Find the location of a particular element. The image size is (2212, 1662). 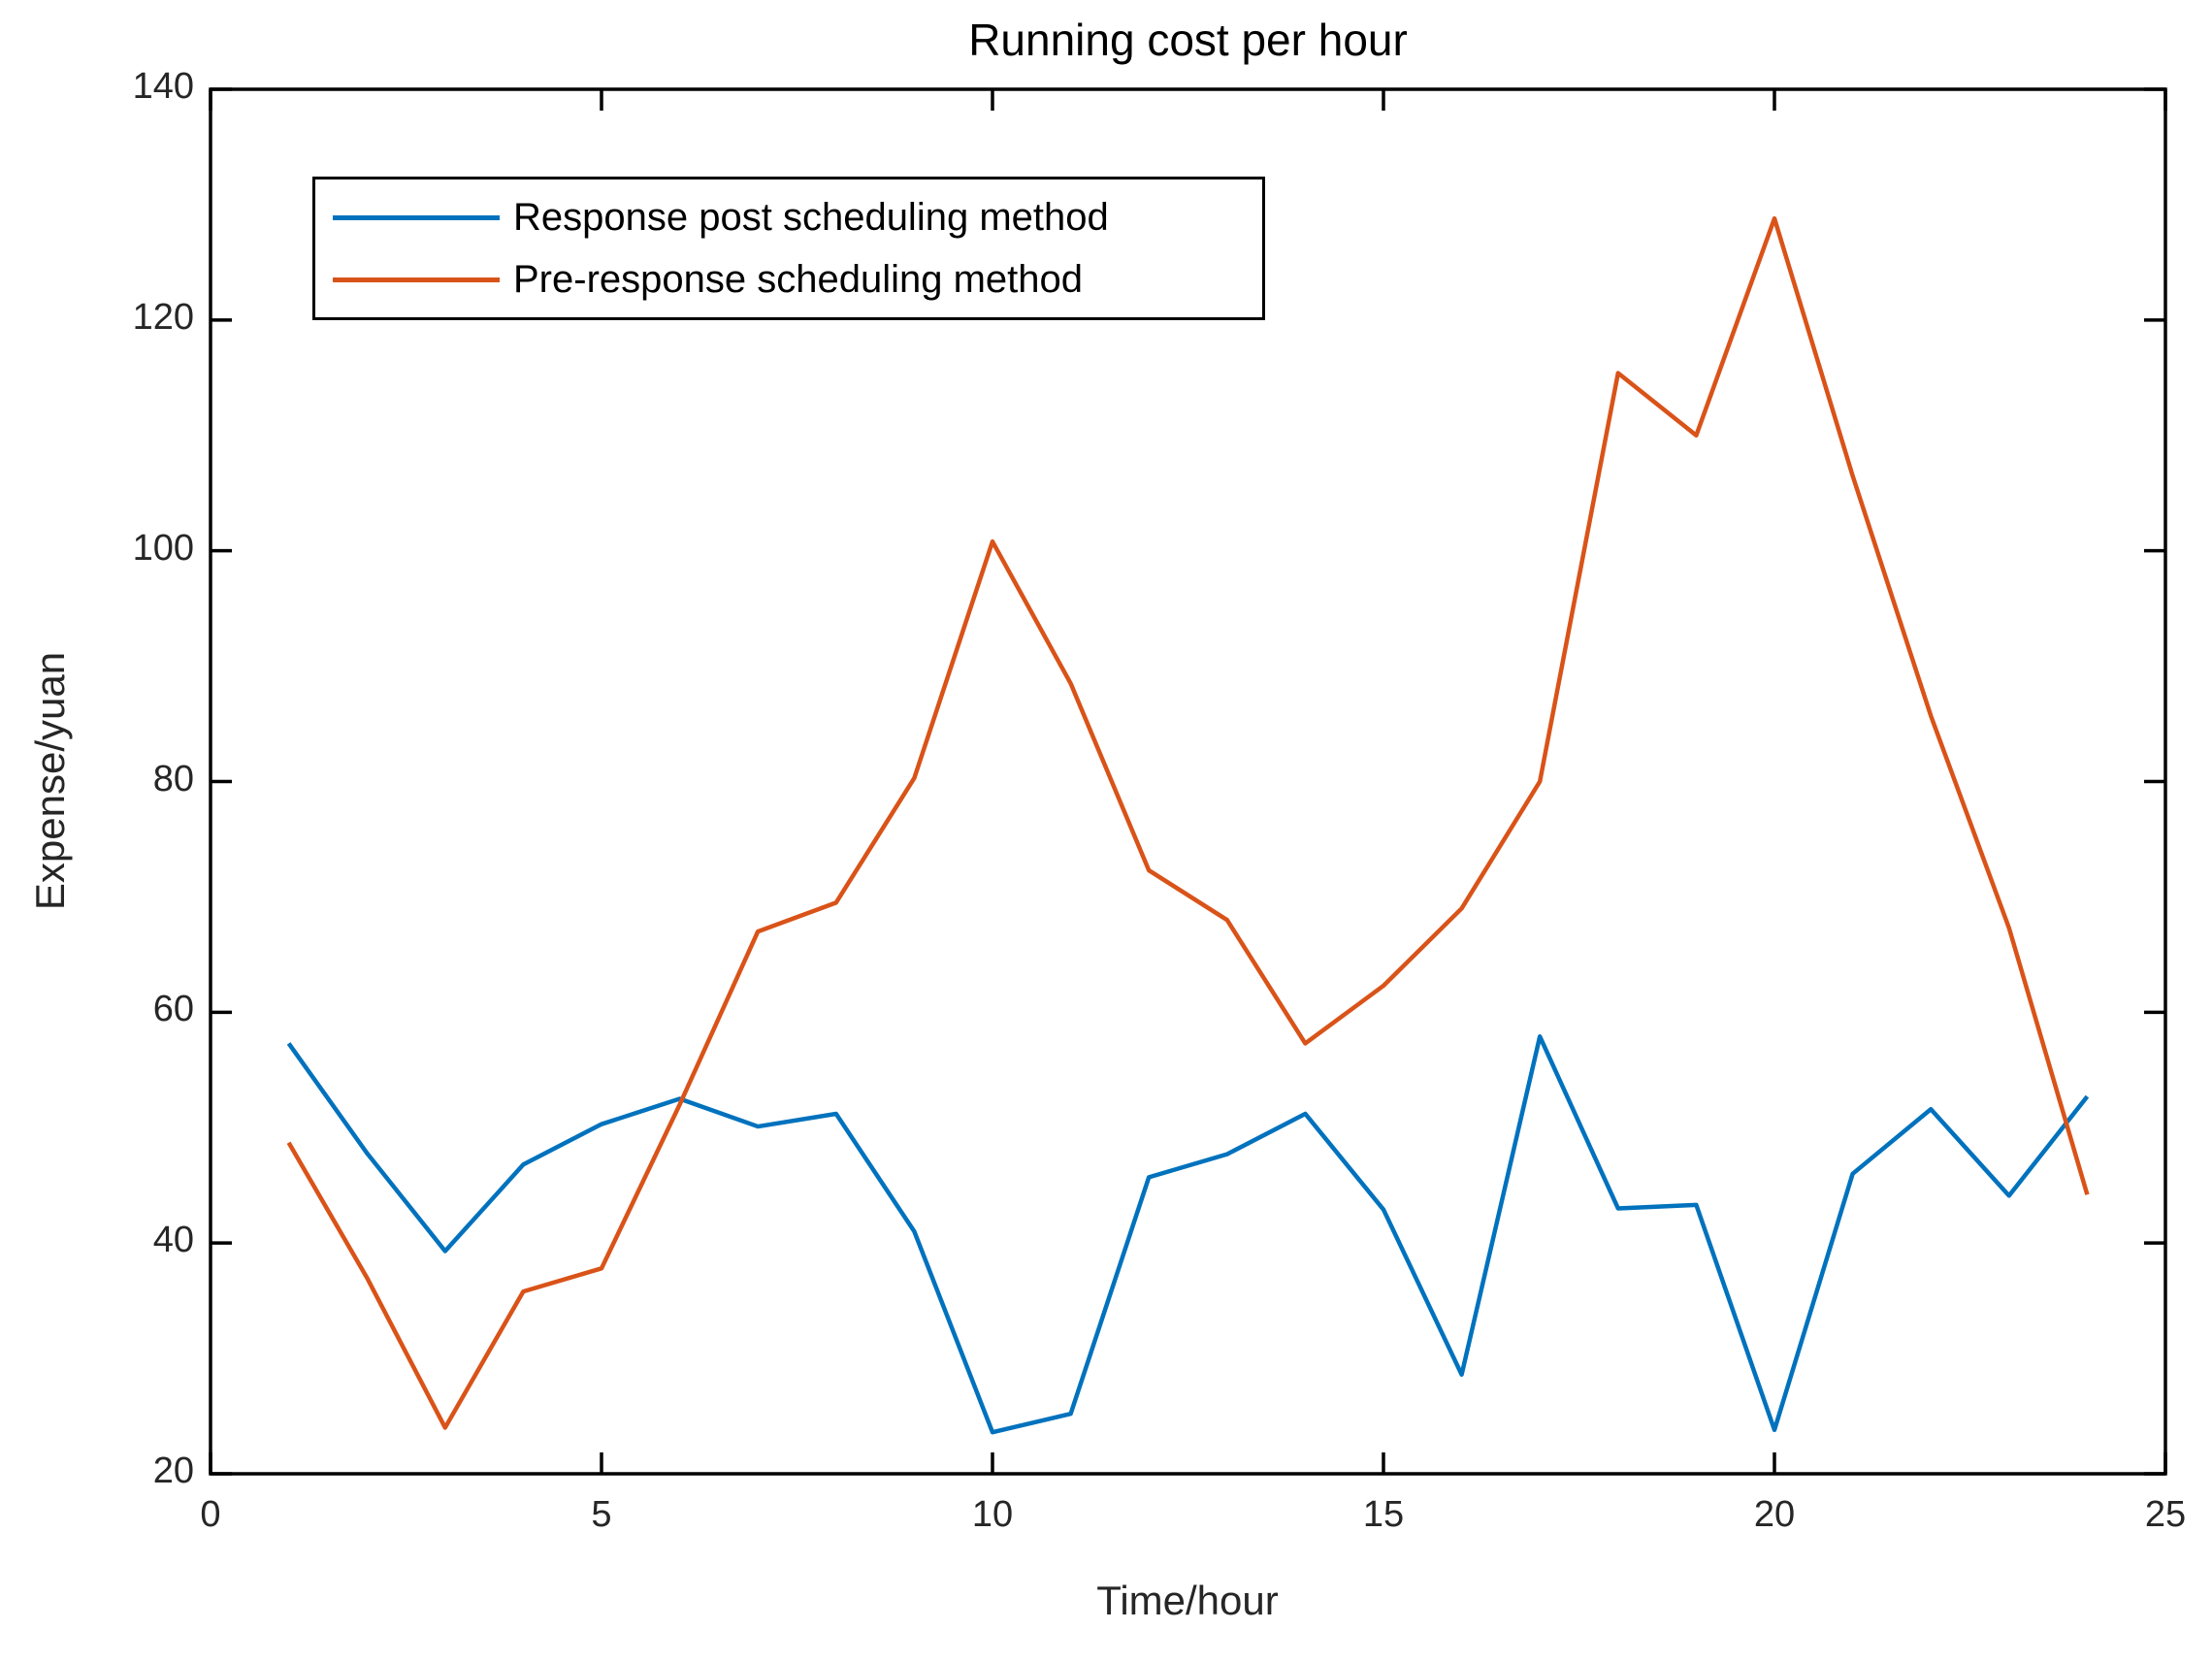

x-tick-label: 0 is located at coordinates (210, 1514).